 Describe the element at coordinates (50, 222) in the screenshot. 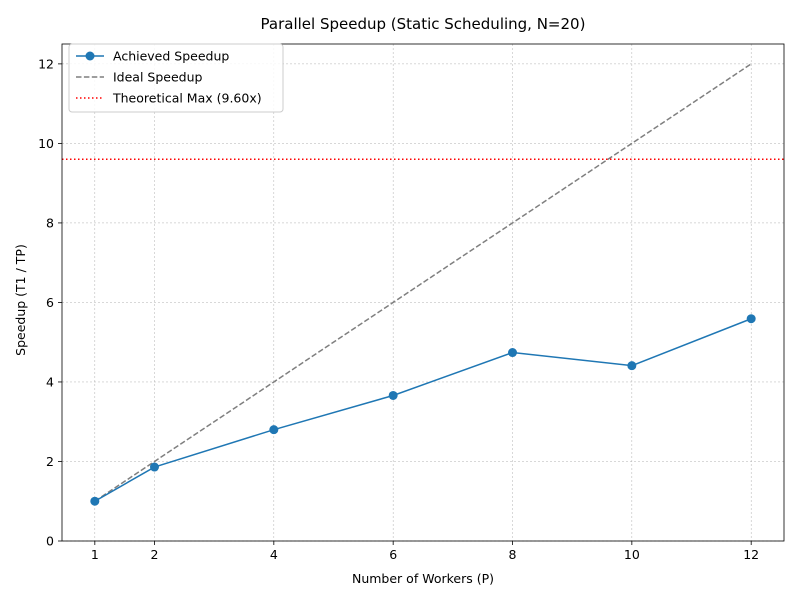

I see `y-tick-label: 8` at that location.